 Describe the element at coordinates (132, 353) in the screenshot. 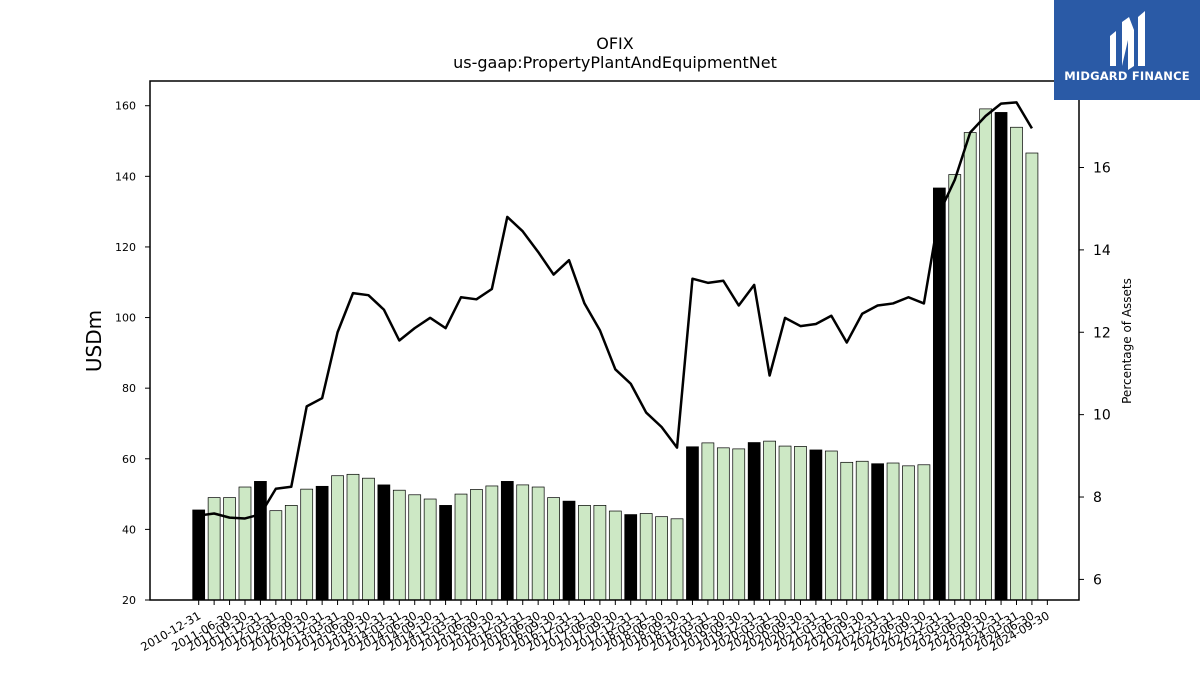

I see `y-axis: 20 40 60 80 100 120 140 160` at that location.